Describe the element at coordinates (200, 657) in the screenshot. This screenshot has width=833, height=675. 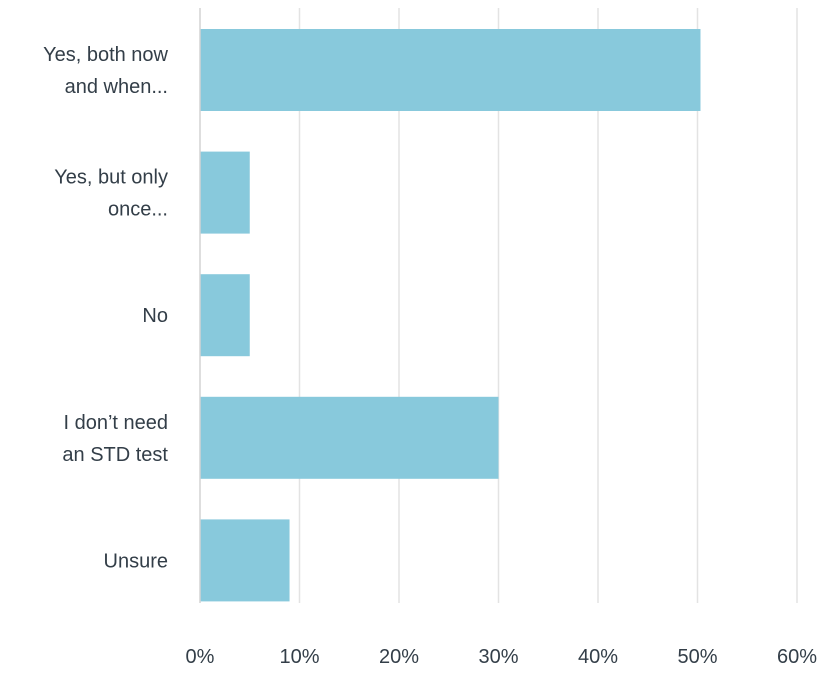
I see `x-tick-label: 0%` at that location.